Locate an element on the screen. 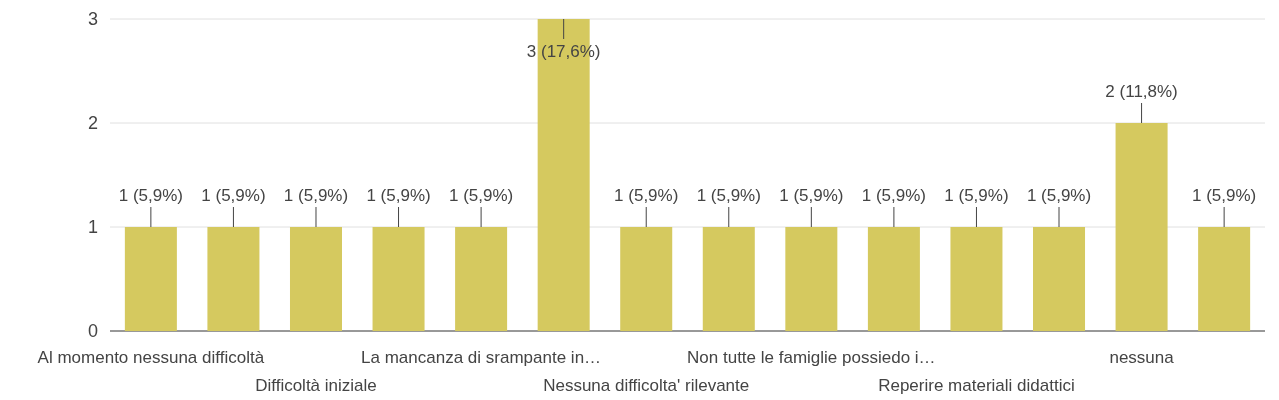  x-tick-label: Nessuna difficolta' rilevante is located at coordinates (646, 385).